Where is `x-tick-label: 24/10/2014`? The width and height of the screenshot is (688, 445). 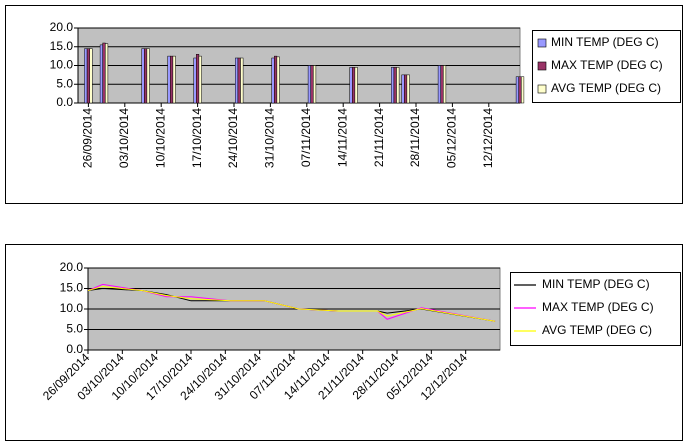 x-tick-label: 24/10/2014 is located at coordinates (233, 138).